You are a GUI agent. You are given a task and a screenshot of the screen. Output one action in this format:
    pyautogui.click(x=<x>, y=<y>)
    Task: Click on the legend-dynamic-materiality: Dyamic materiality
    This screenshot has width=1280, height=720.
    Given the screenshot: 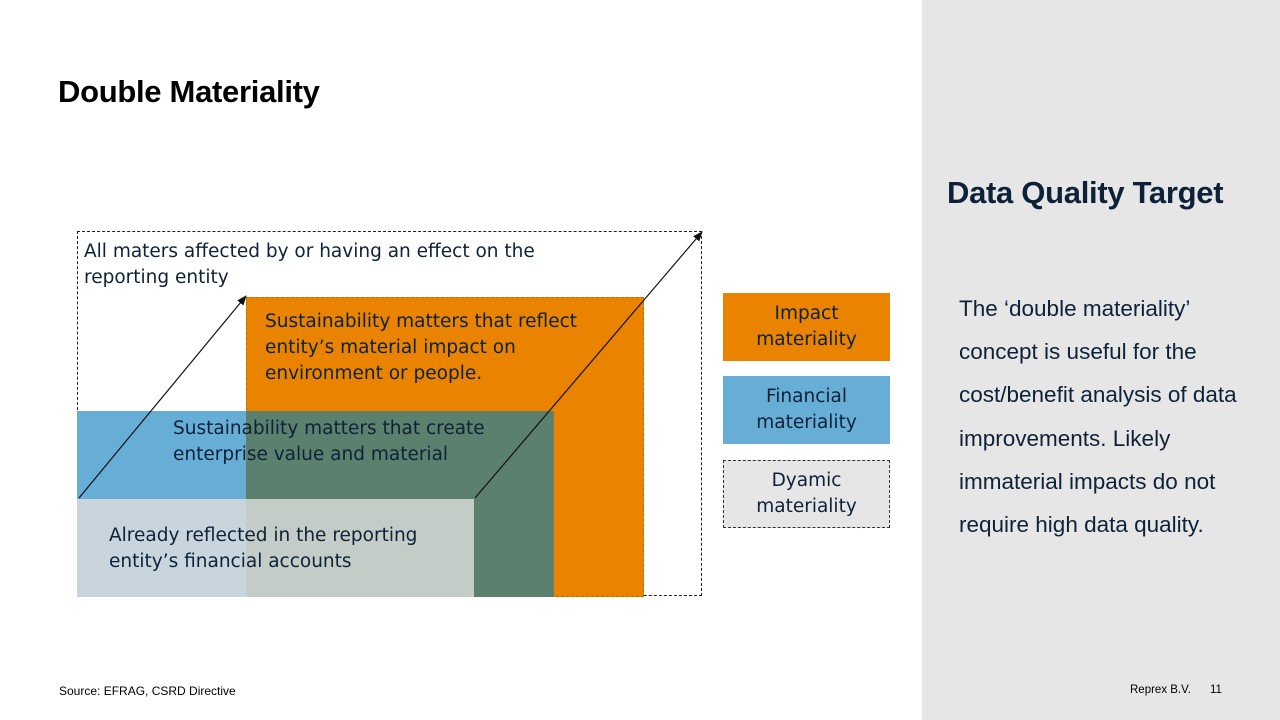 What is the action you would take?
    pyautogui.click(x=806, y=494)
    